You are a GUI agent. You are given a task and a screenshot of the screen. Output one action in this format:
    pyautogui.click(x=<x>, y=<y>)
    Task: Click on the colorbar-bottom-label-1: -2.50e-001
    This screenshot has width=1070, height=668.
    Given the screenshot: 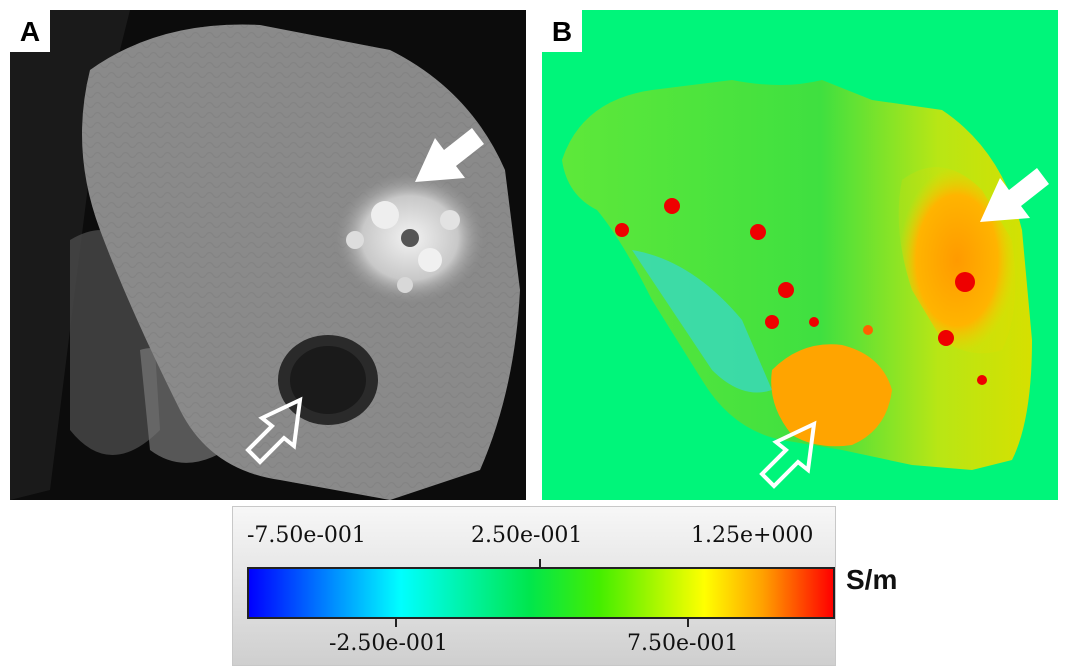 What is the action you would take?
    pyautogui.click(x=388, y=643)
    